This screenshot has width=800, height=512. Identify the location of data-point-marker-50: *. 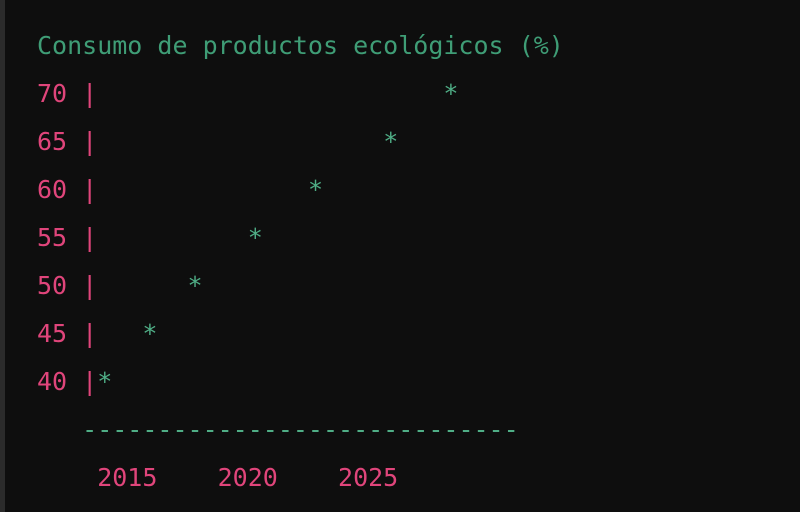
(195, 285).